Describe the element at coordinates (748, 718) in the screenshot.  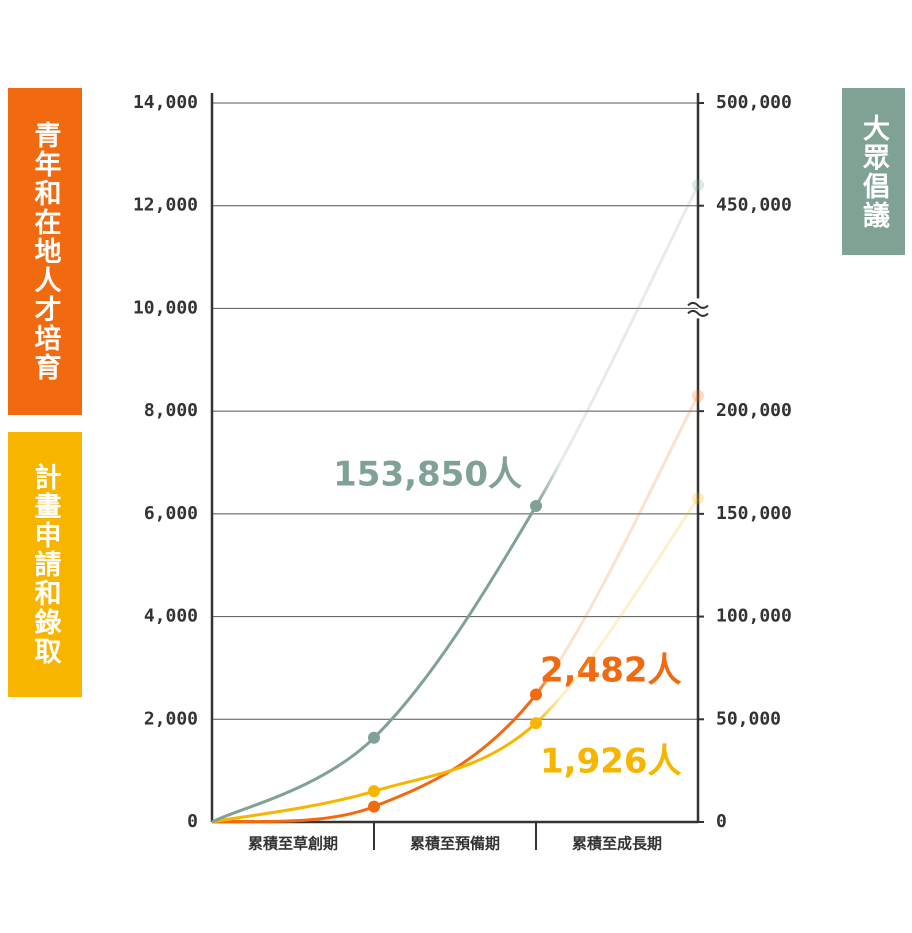
I see `y2-tick-label: 50,000` at that location.